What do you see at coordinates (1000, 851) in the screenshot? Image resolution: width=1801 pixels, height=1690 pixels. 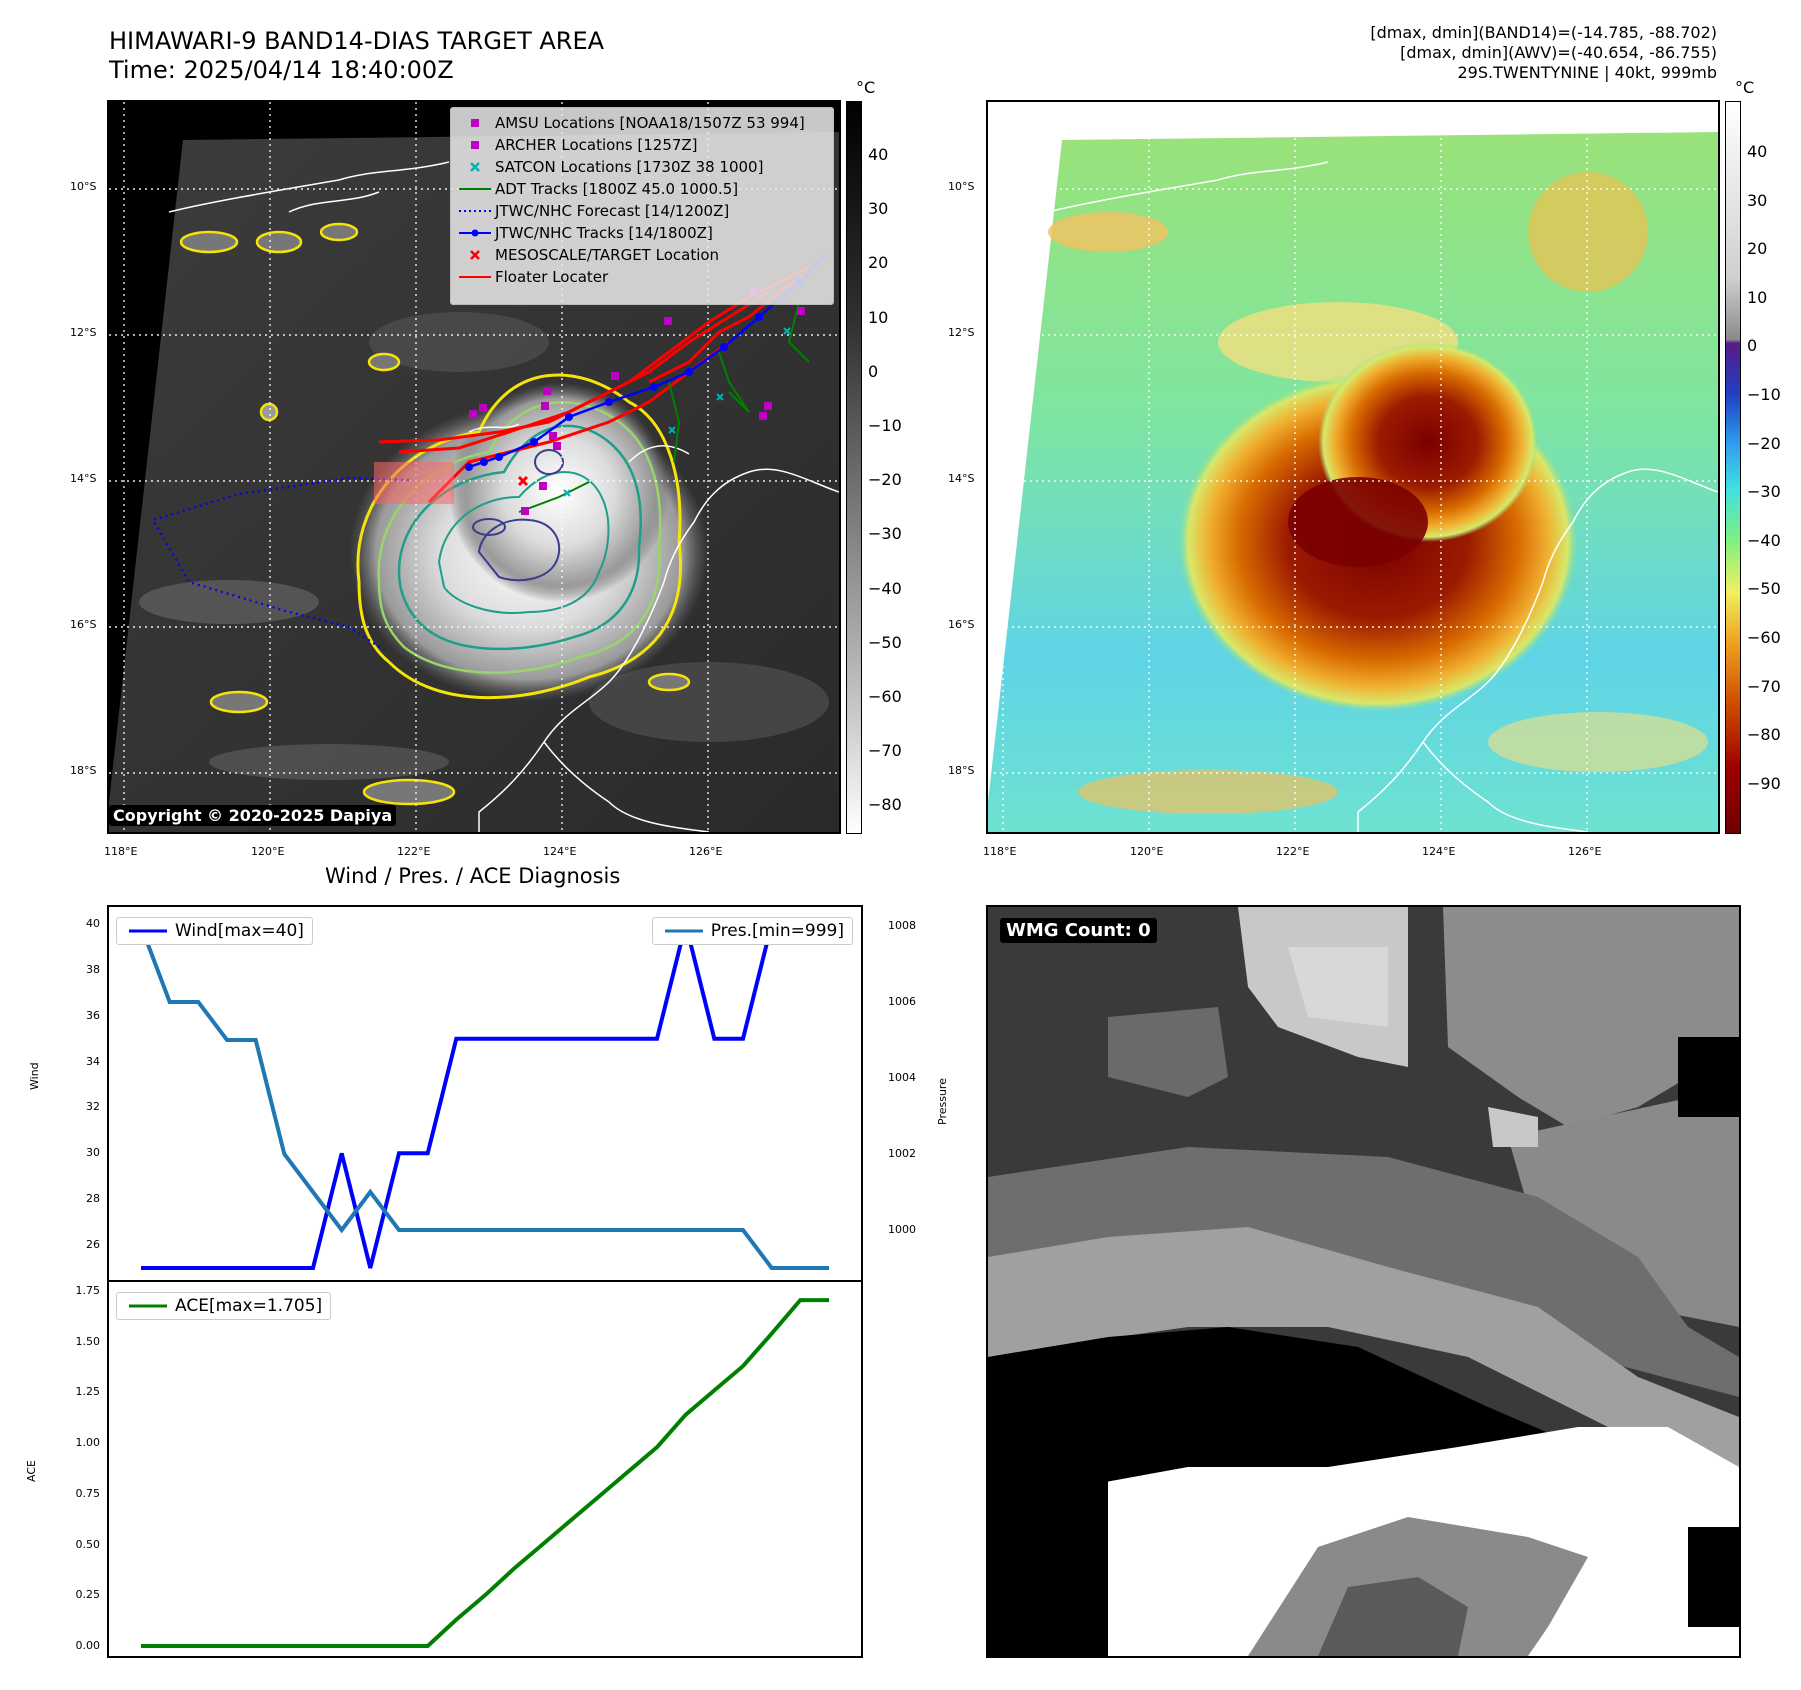 I see `right-lon-label: 118°E` at bounding box center [1000, 851].